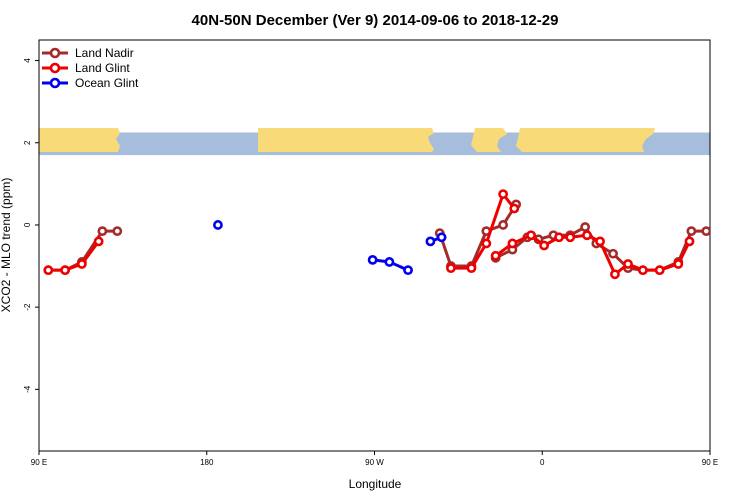  I want to click on land-glint-line, so click(74, 256).